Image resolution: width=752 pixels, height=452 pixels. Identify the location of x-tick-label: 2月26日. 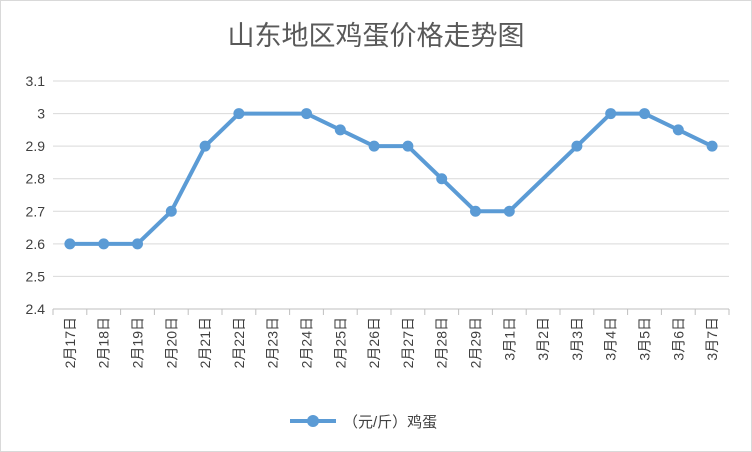
(374, 342).